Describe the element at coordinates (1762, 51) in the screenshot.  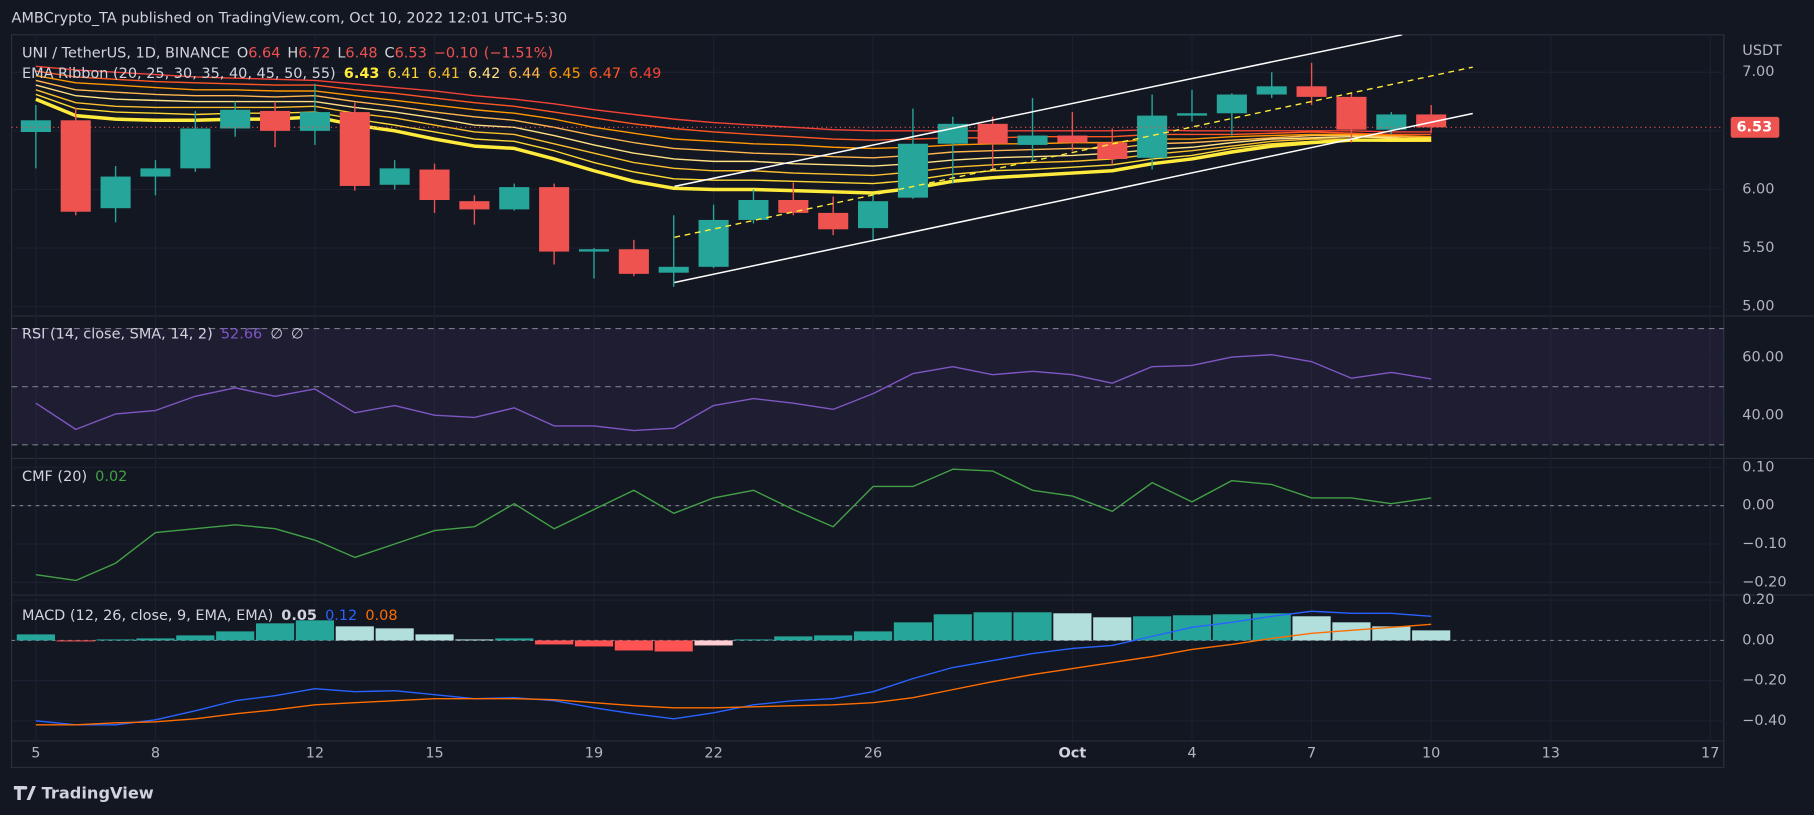
I see `axis-unit: USDT` at that location.